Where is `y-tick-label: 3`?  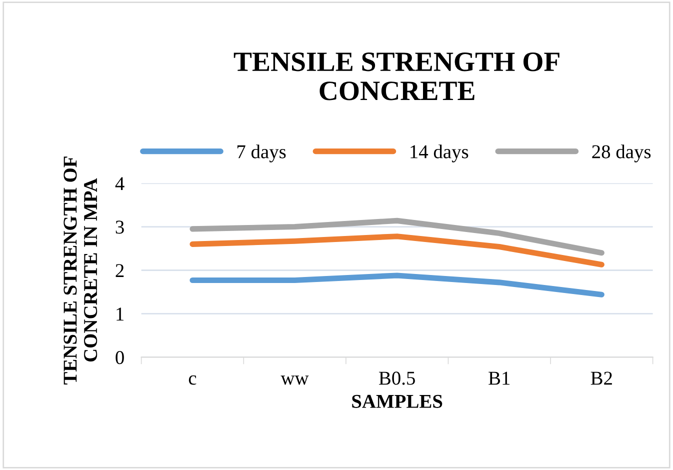
y-tick-label: 3 is located at coordinates (120, 227).